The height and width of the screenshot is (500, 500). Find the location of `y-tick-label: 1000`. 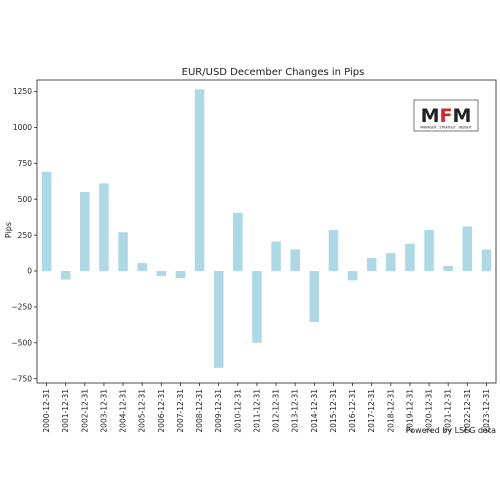

y-tick-label: 1000 is located at coordinates (22, 127).